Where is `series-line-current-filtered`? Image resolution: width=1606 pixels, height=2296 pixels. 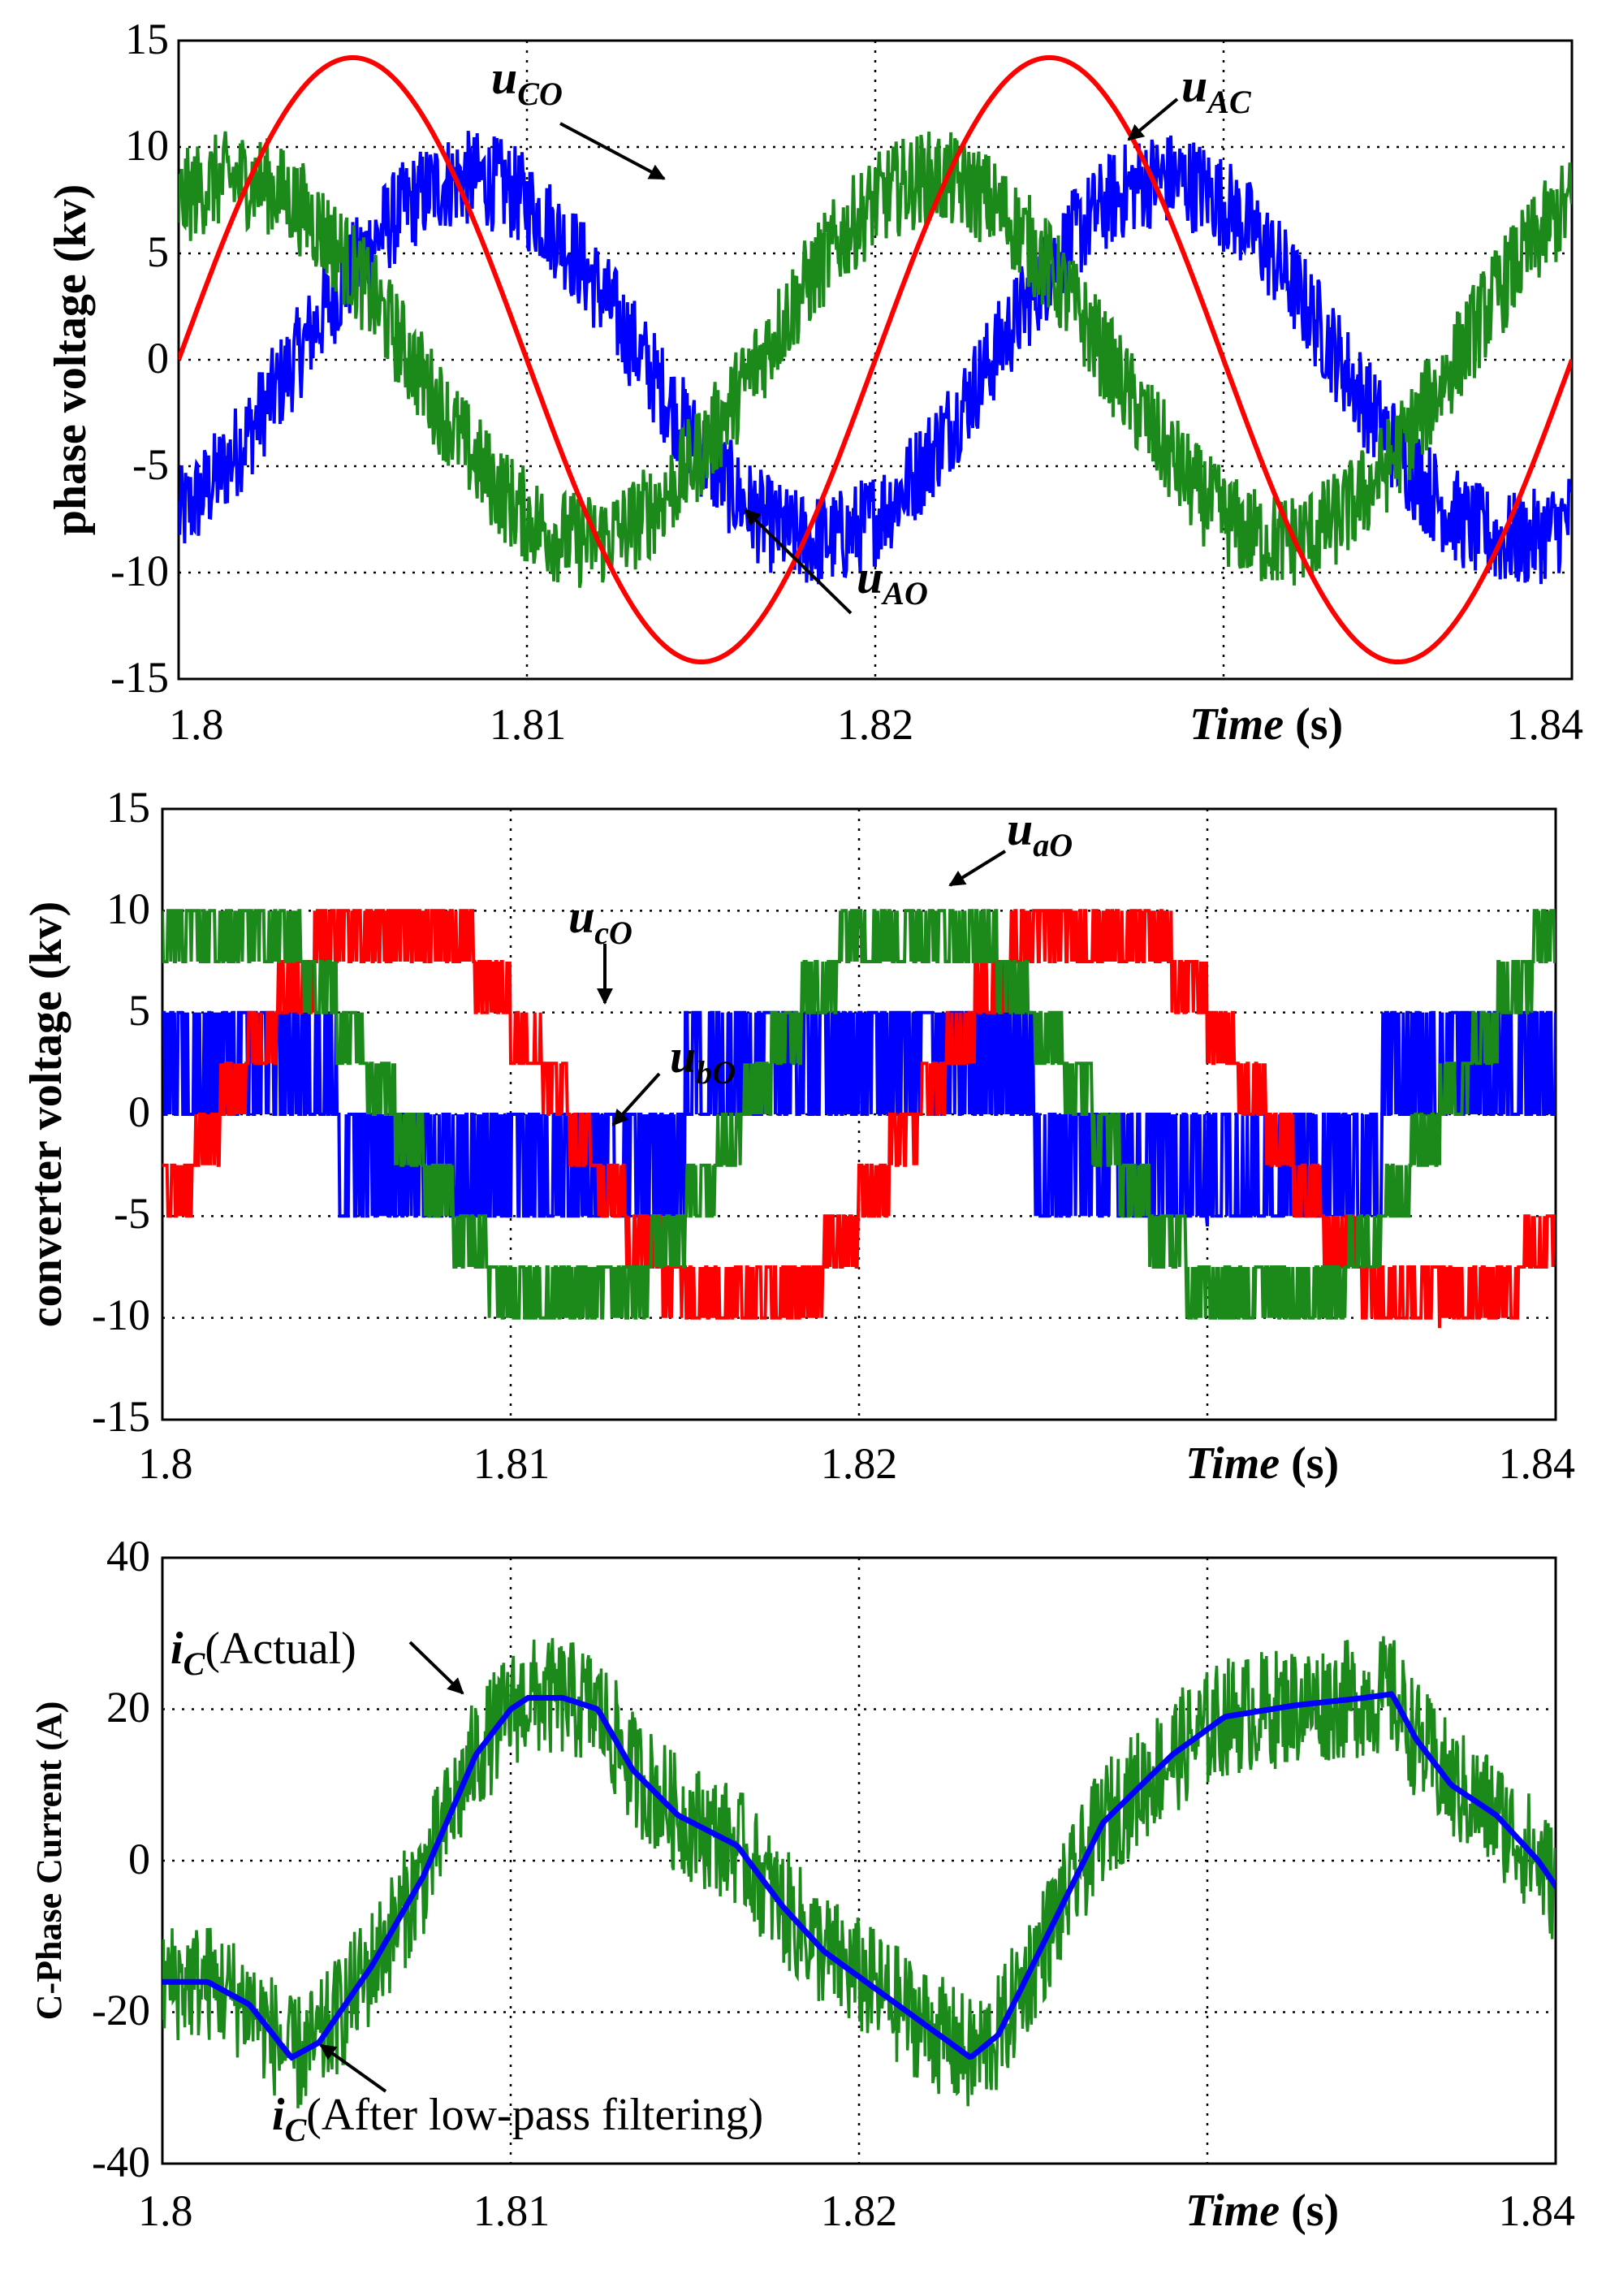
series-line-current-filtered is located at coordinates (859, 1876).